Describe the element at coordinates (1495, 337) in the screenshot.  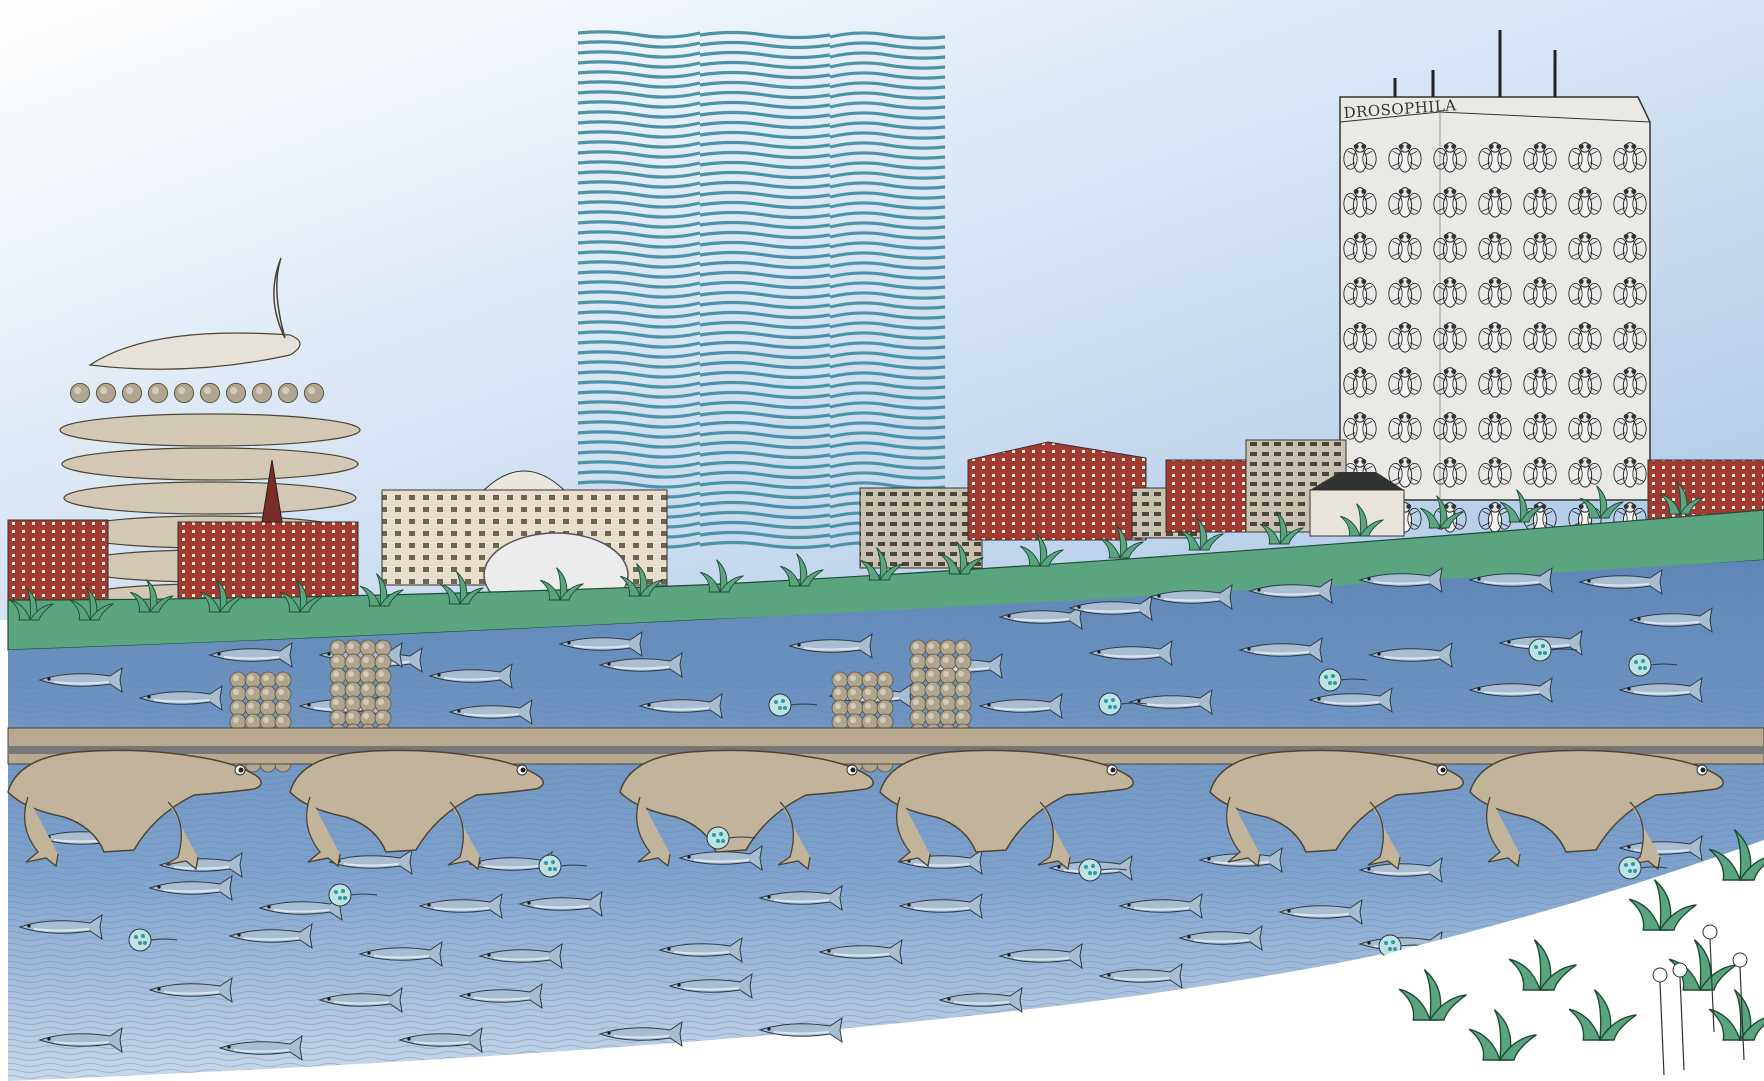
I see `fly-facade` at that location.